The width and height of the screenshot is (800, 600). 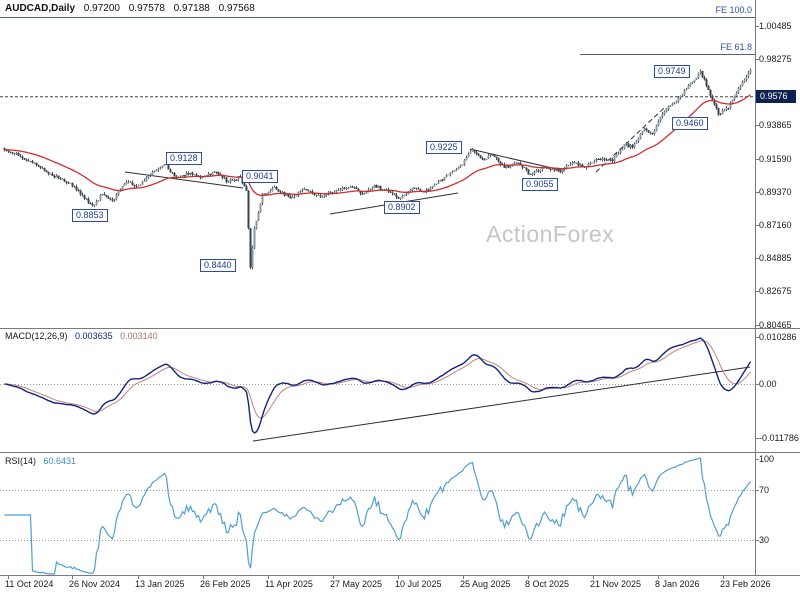 What do you see at coordinates (775, 325) in the screenshot?
I see `price-axis-label: 0.80465` at bounding box center [775, 325].